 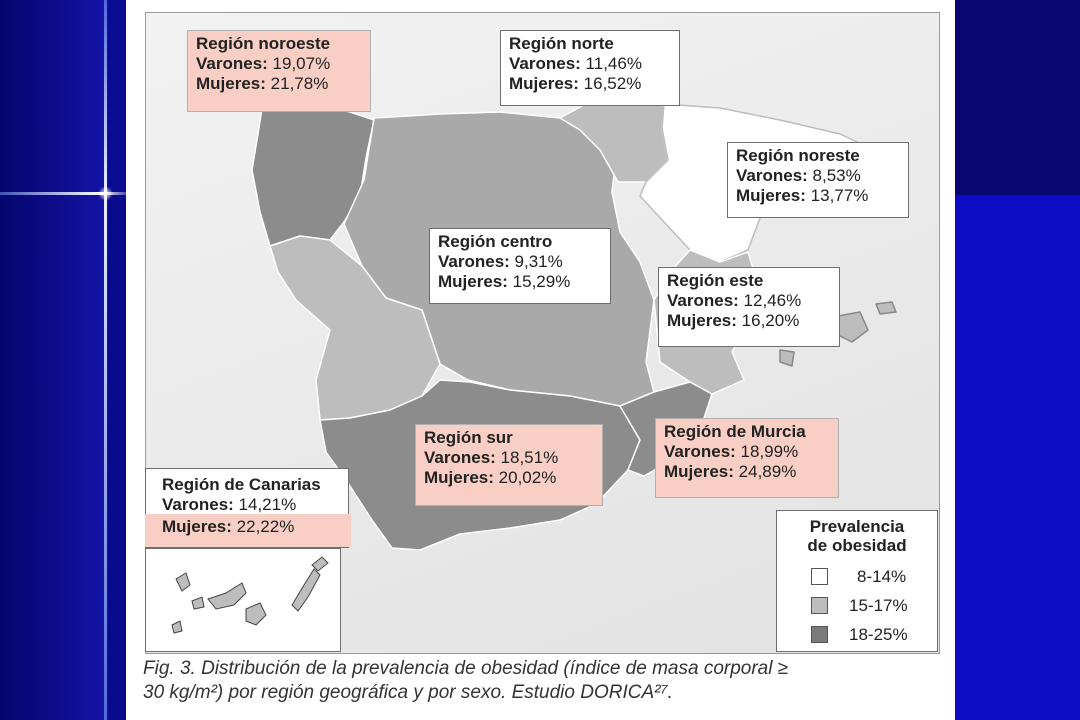 What do you see at coordinates (819, 576) in the screenshot?
I see `legend-swatch-low` at bounding box center [819, 576].